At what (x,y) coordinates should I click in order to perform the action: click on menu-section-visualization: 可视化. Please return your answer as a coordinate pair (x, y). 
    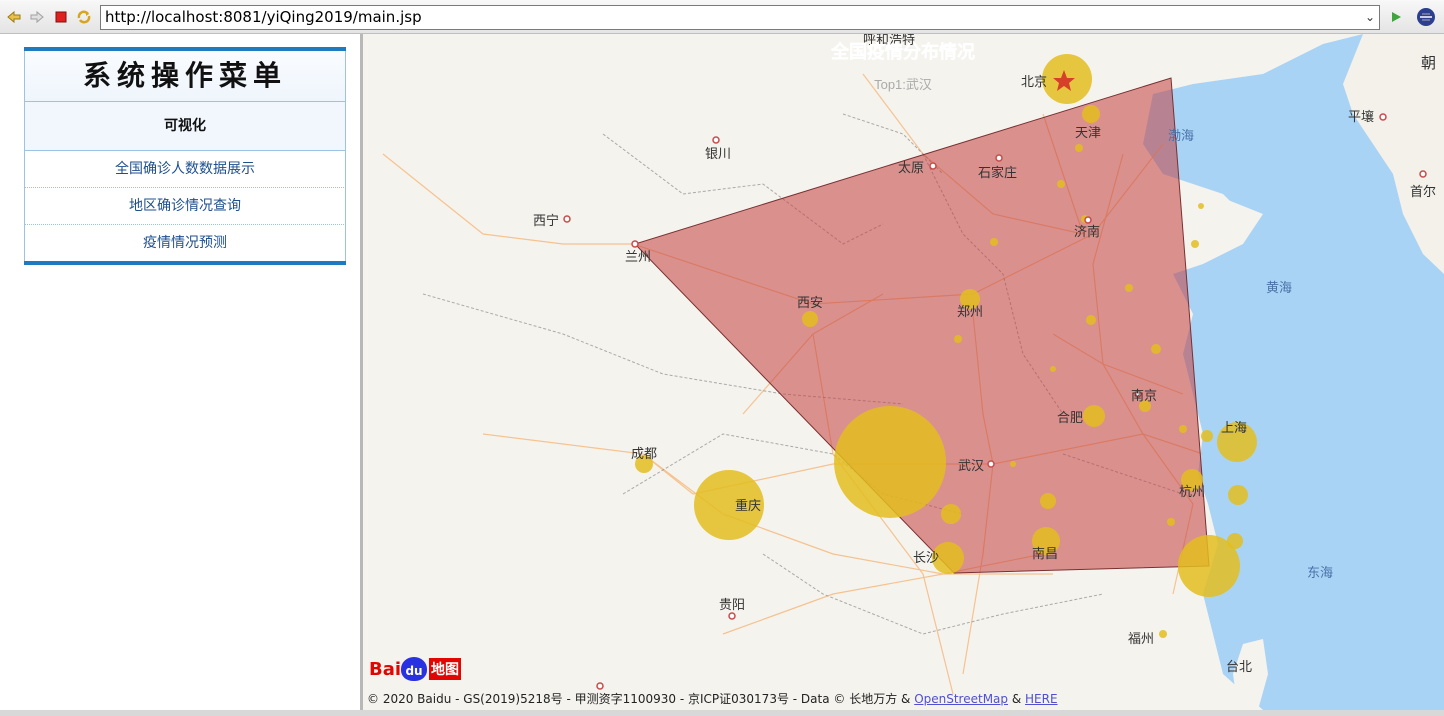
    Looking at the image, I should click on (185, 126).